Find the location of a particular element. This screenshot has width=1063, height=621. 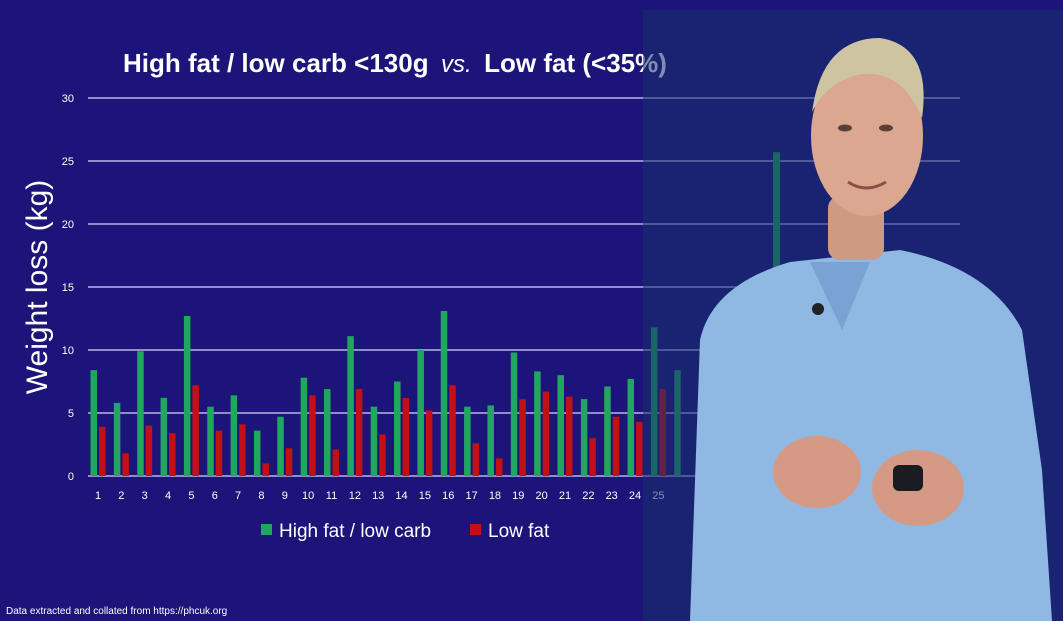

legend-label-high-fat: High fat / low carb is located at coordinates (355, 531).